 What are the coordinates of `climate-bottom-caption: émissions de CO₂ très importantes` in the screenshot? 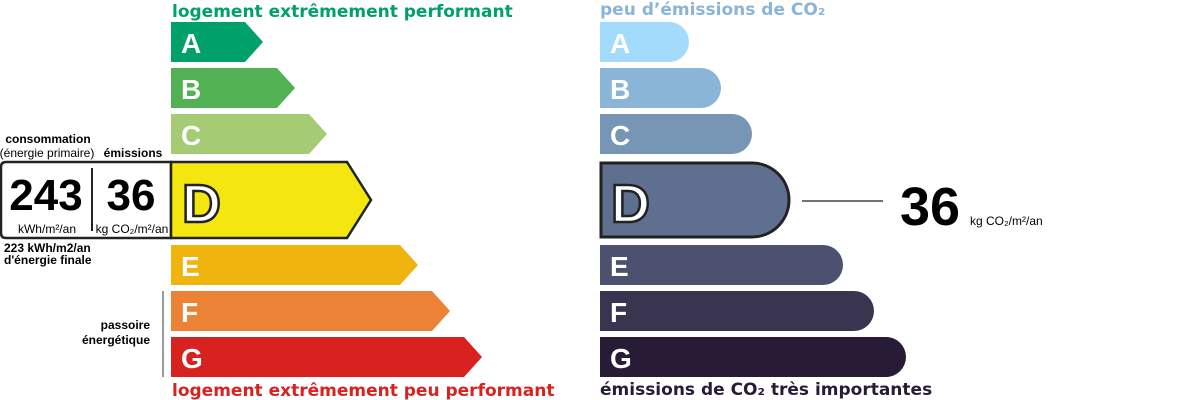 It's located at (766, 390).